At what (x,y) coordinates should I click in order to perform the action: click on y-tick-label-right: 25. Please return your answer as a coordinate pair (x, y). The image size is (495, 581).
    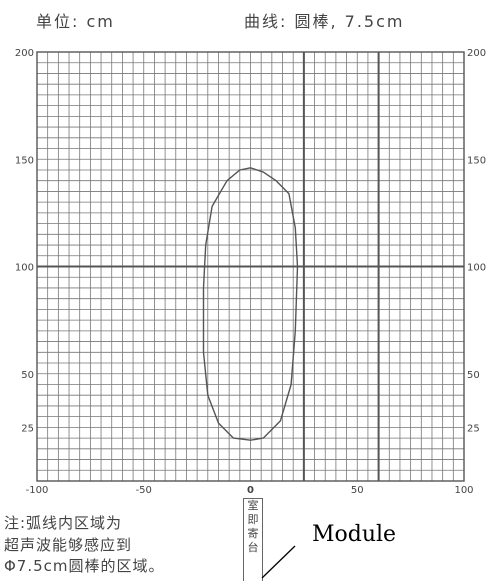
    Looking at the image, I should click on (473, 428).